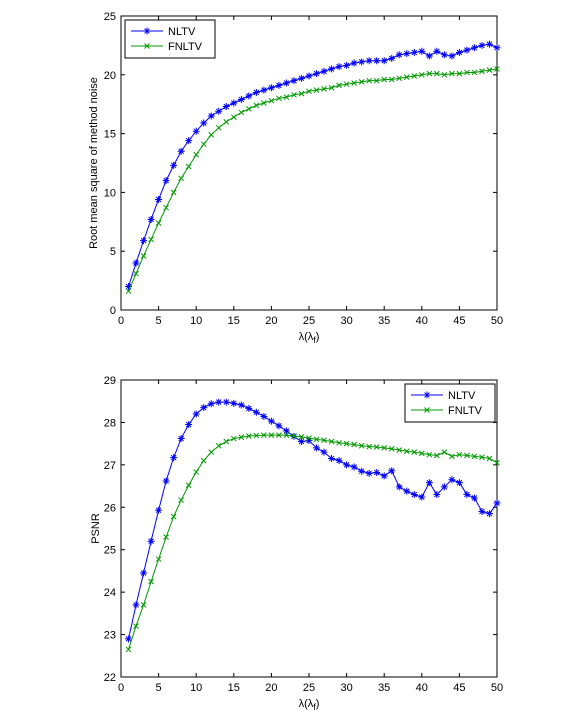 The width and height of the screenshot is (570, 719). Describe the element at coordinates (185, 47) in the screenshot. I see `legend-label: FNLTV` at that location.